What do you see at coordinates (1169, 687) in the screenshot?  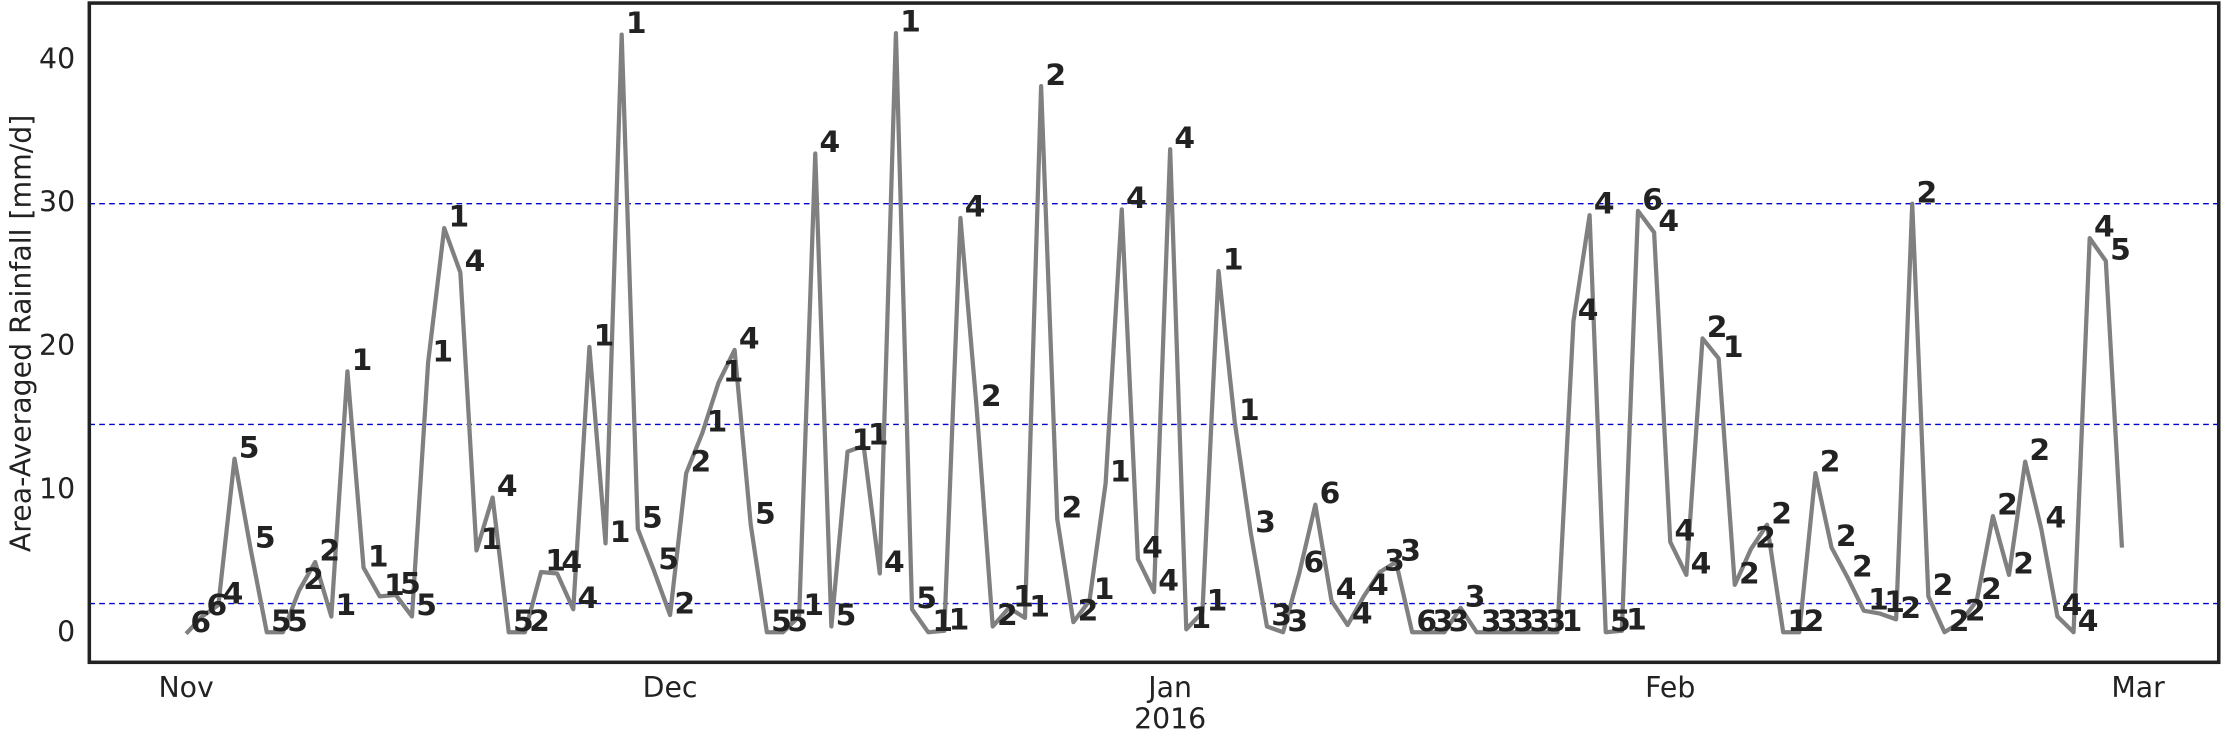 I see `x-tick-label: Jan` at bounding box center [1169, 687].